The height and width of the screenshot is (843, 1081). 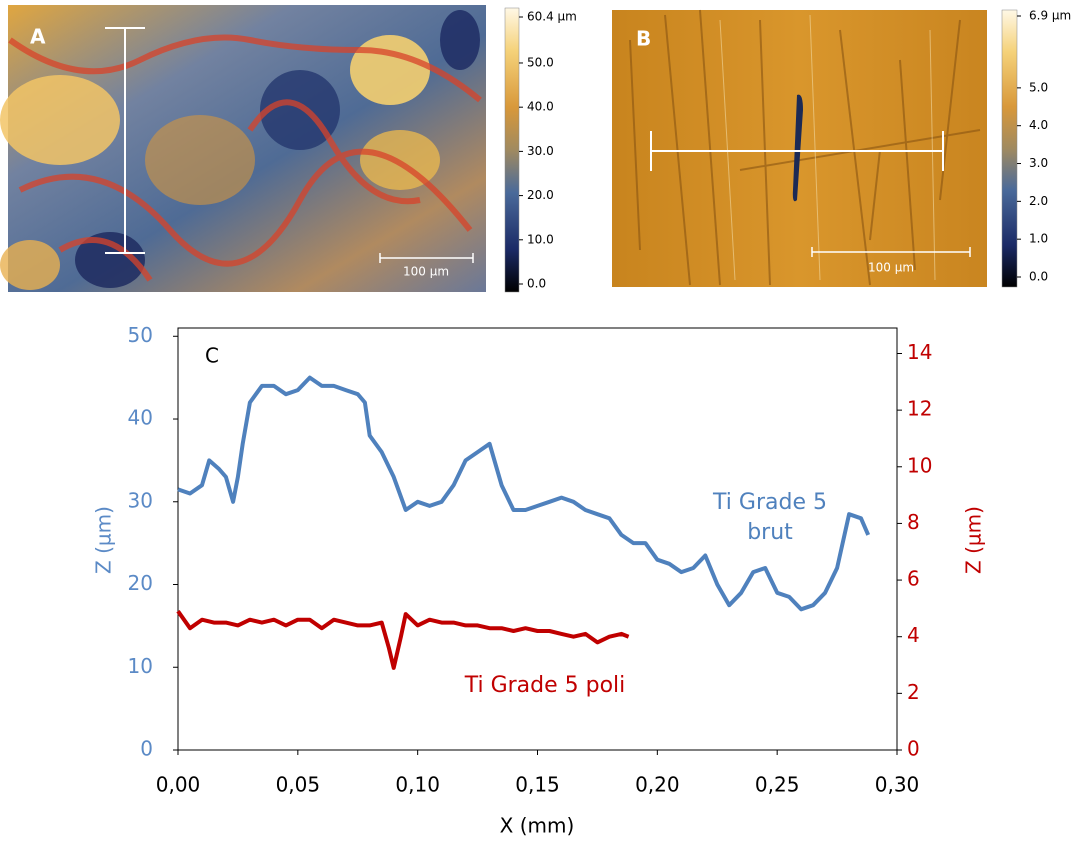 I want to click on y2-tick-label: 14, so click(x=919, y=352).